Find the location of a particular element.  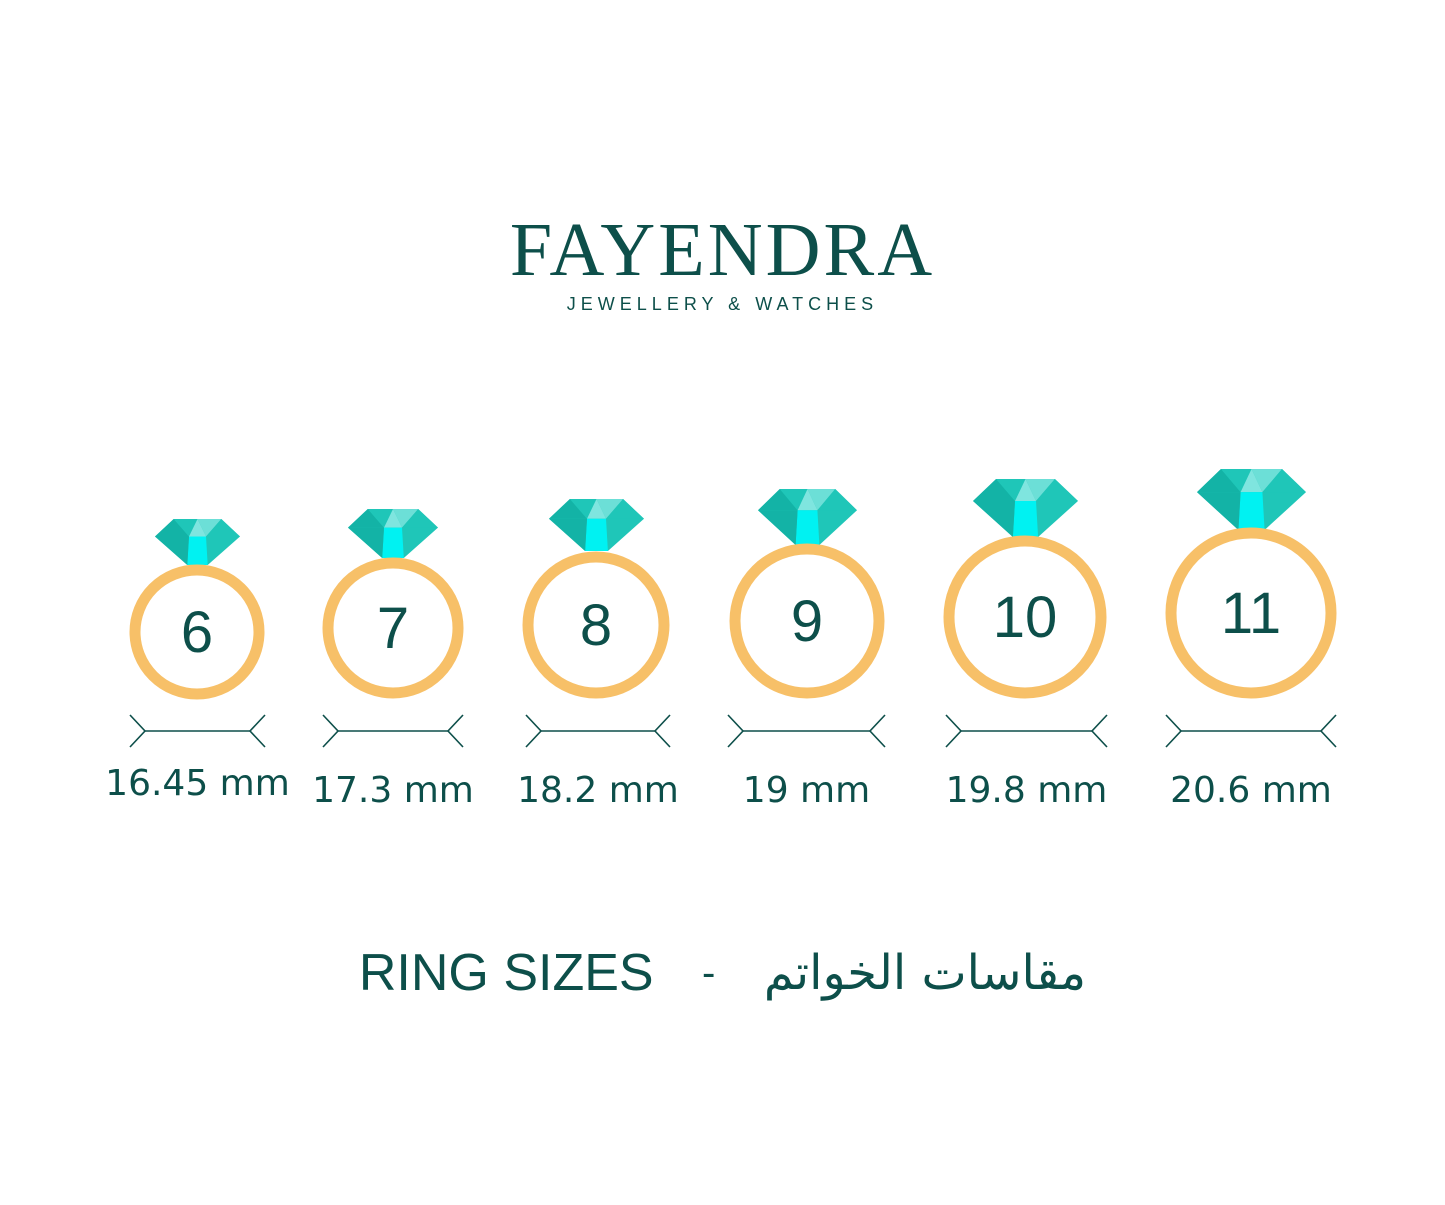

brand-logo-name: FAYENDRA is located at coordinates (722, 250).